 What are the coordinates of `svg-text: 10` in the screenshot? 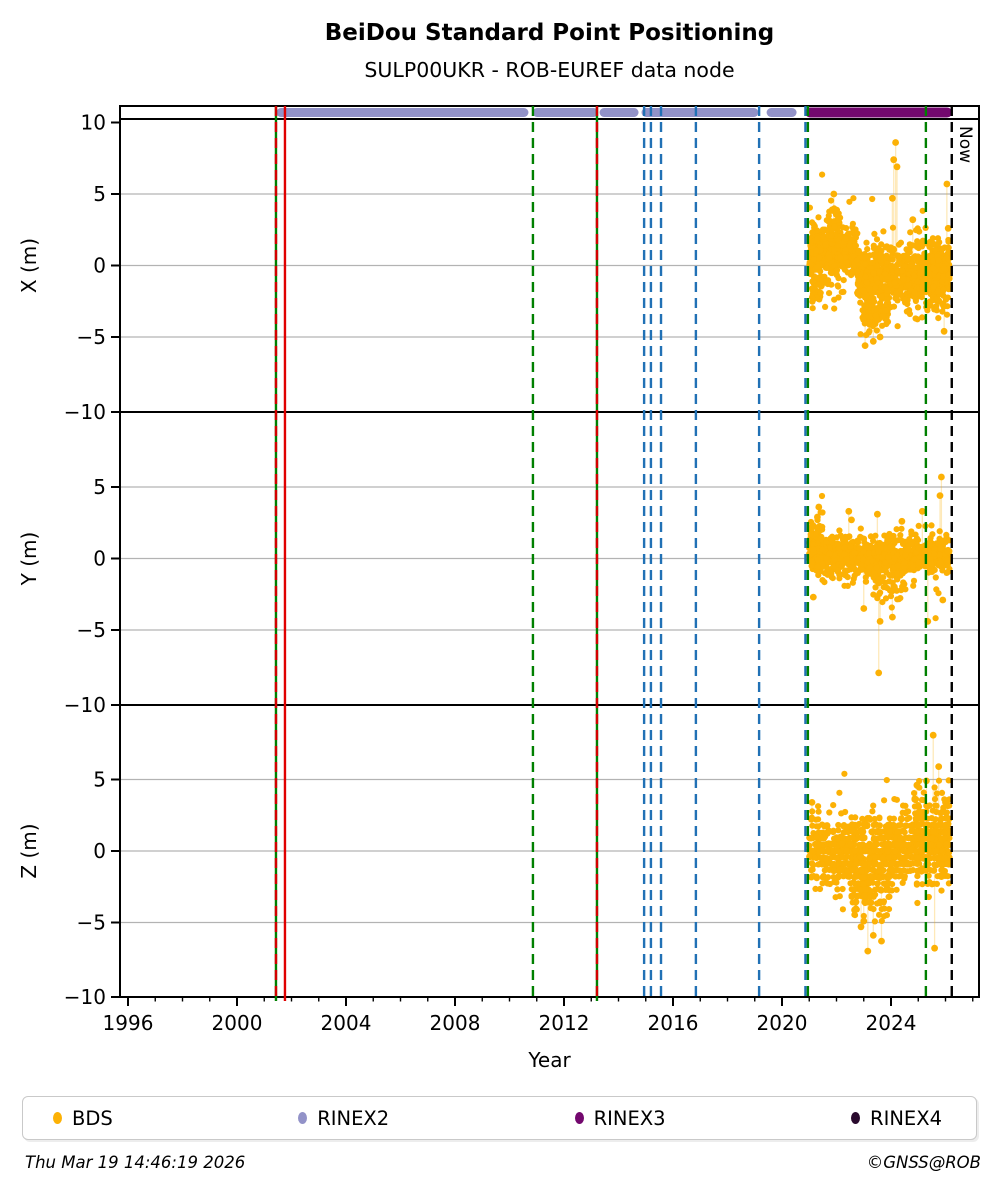 It's located at (93, 123).